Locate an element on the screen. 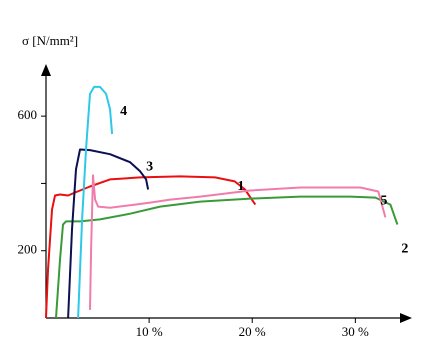 The height and width of the screenshot is (354, 425). y-axis-label: σ [N/mm²] is located at coordinates (50, 40).